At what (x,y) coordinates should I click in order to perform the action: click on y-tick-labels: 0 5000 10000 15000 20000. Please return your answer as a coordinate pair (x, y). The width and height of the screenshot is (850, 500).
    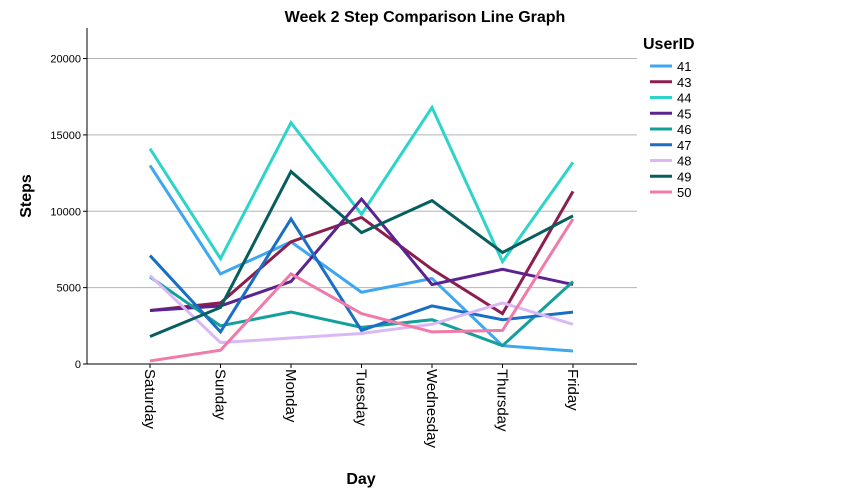
    Looking at the image, I should click on (68, 212).